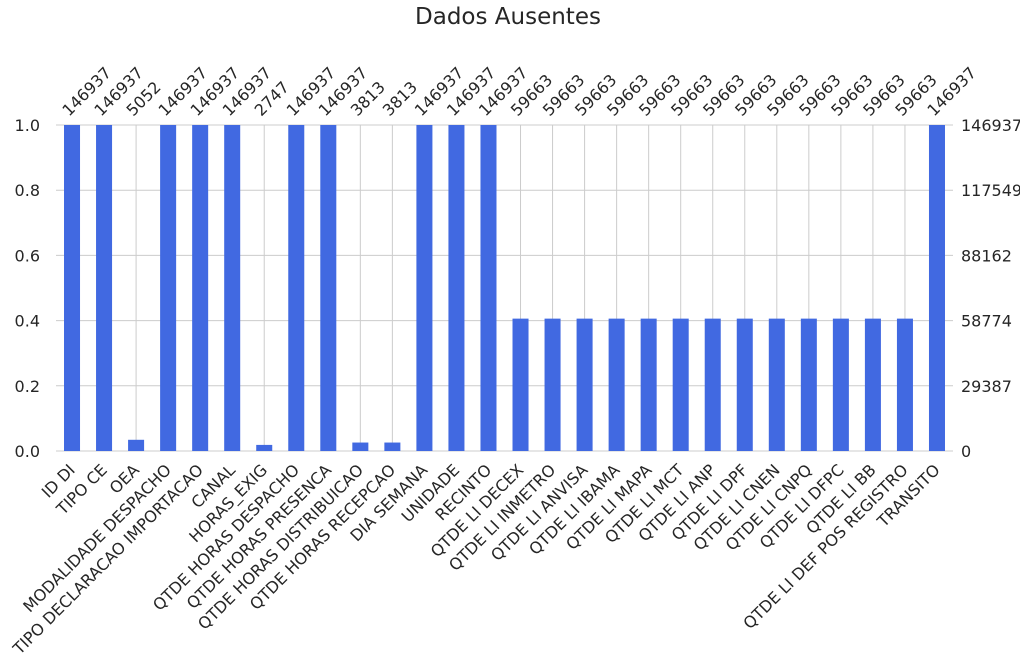  What do you see at coordinates (27, 451) in the screenshot?
I see `left-tick-label: 0.0` at bounding box center [27, 451].